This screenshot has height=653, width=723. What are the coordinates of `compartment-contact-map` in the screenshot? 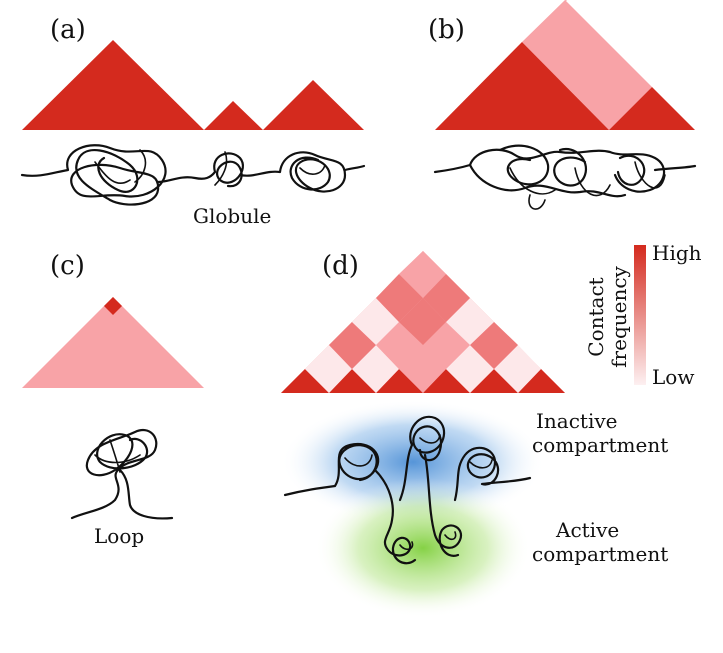 It's located at (423, 322).